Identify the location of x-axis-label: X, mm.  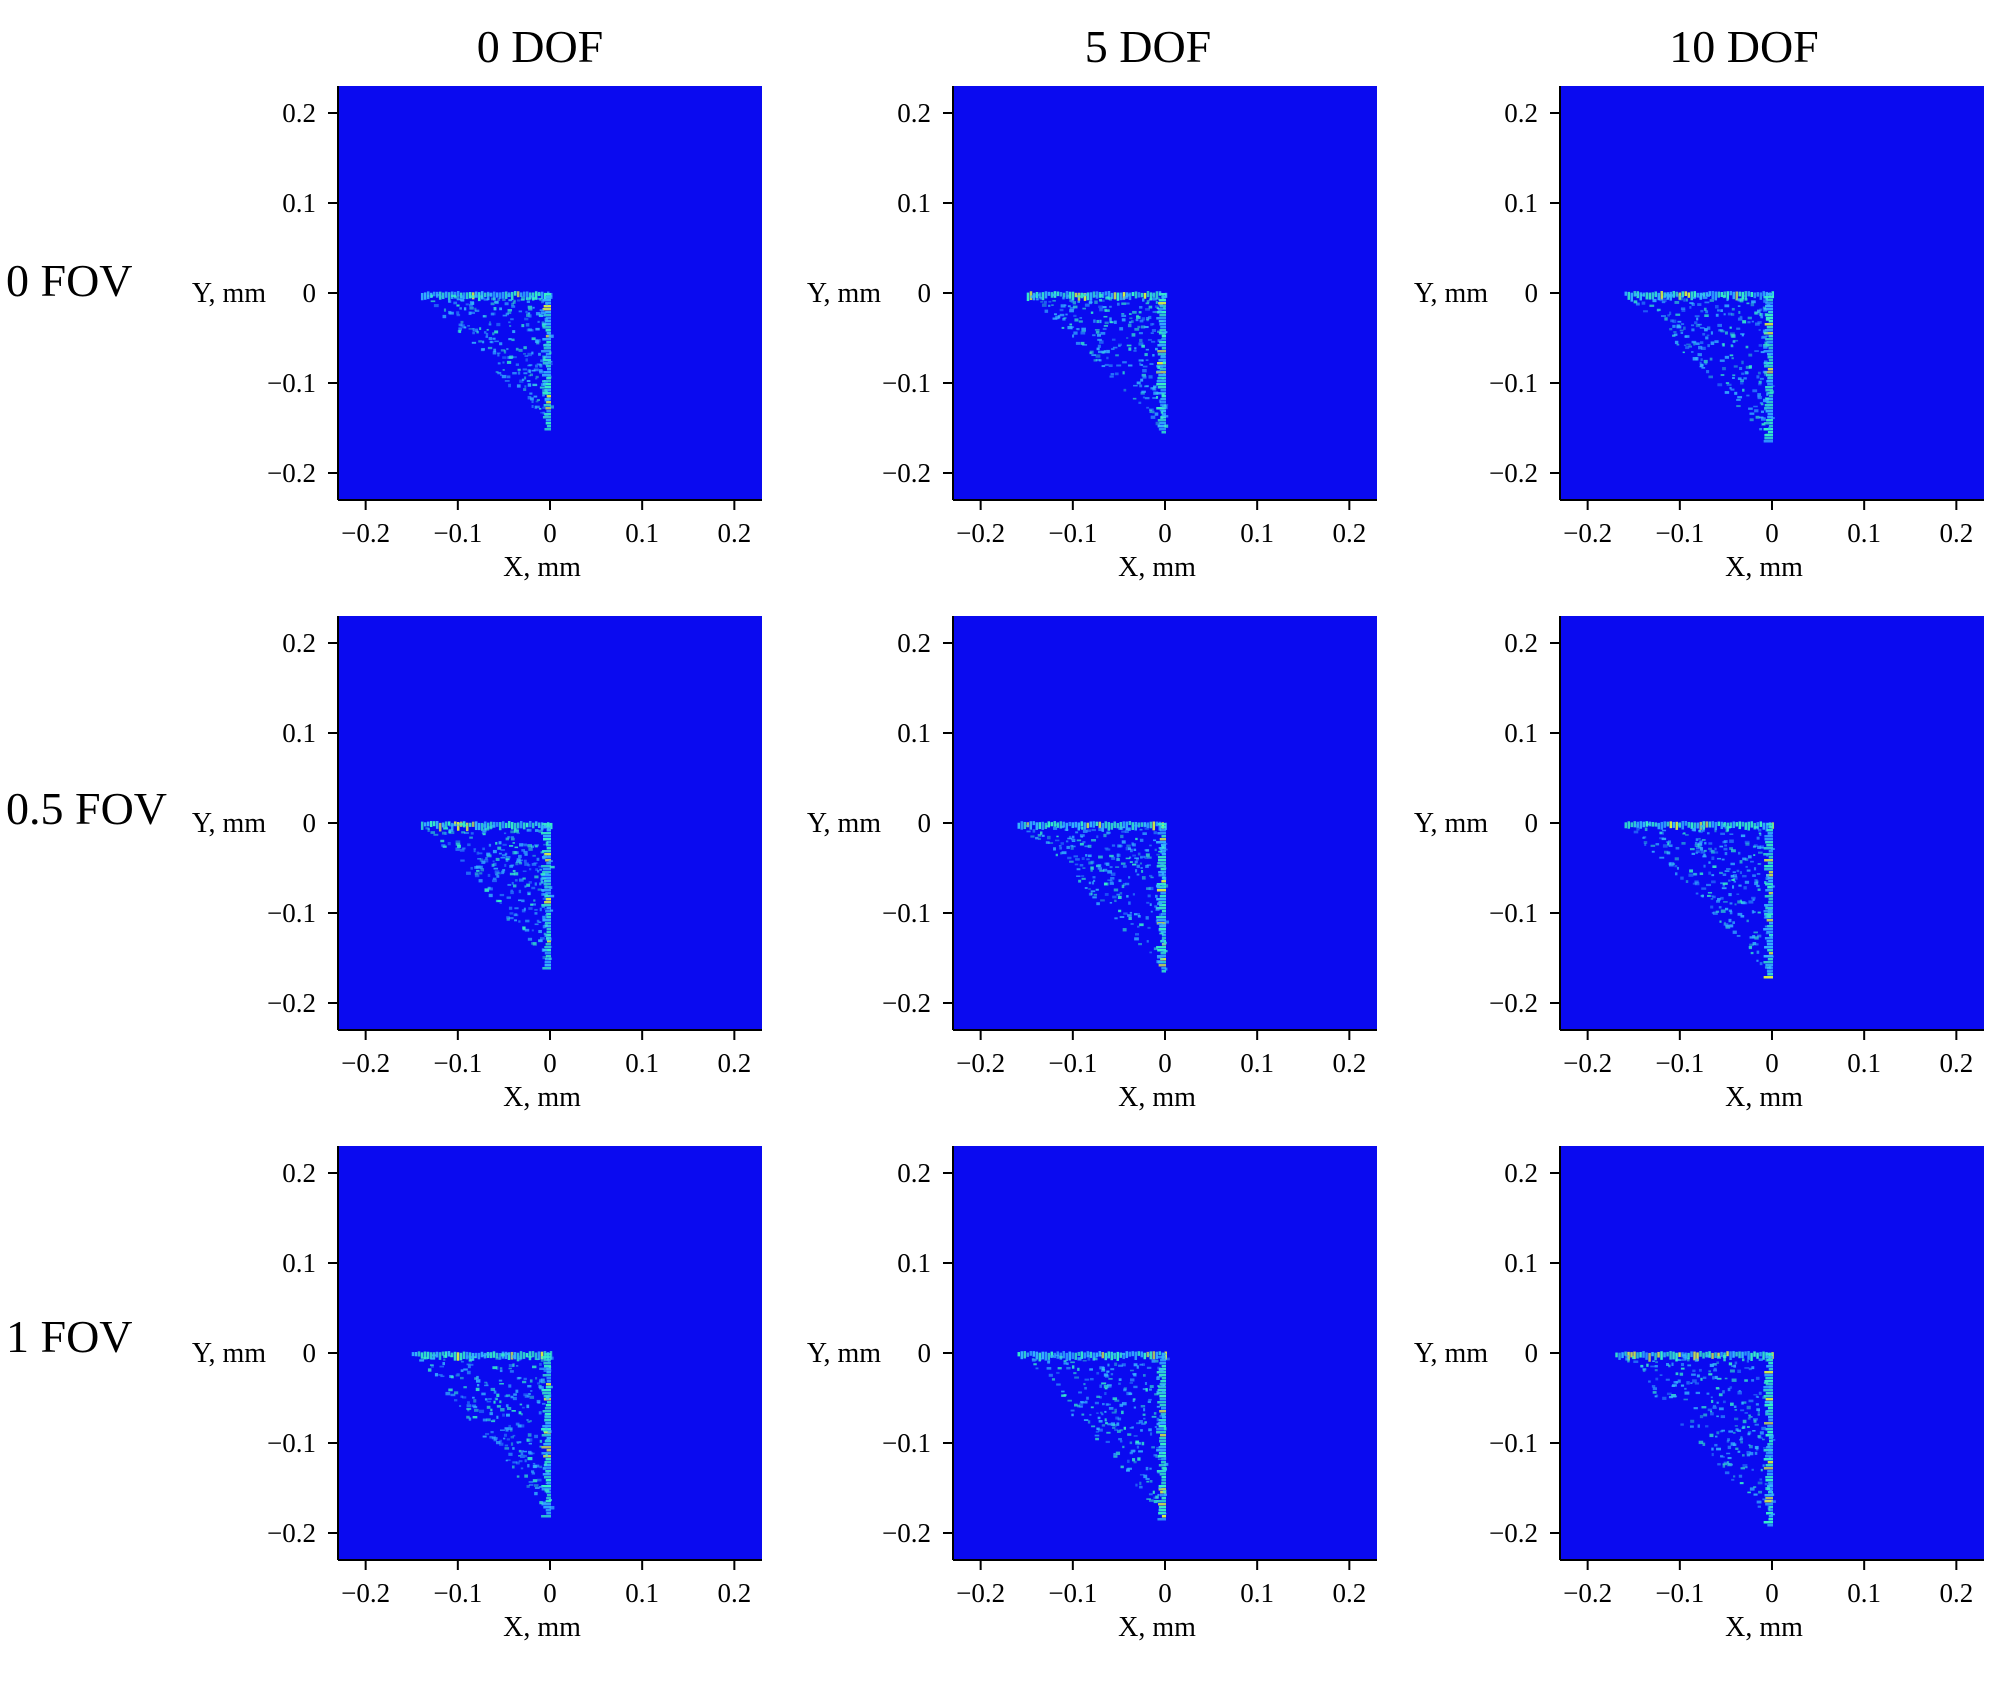
(542, 1097).